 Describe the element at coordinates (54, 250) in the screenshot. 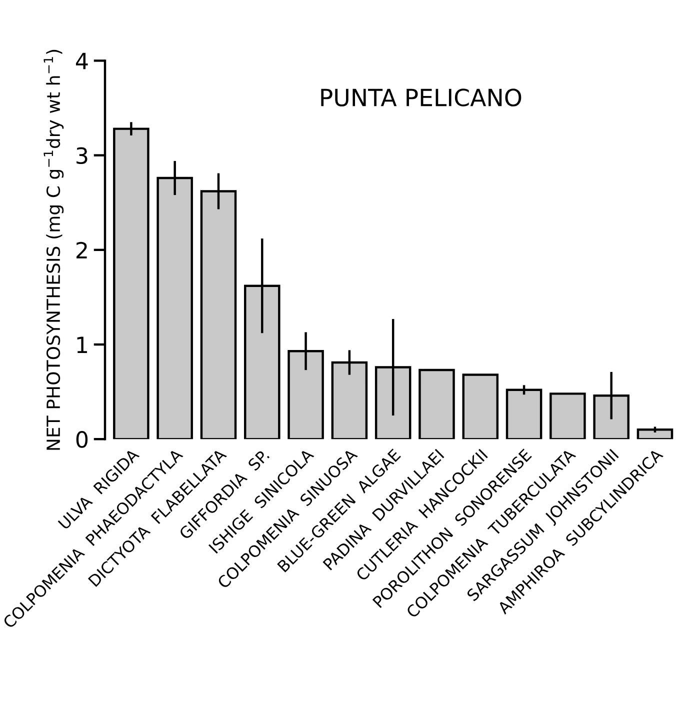

I see `y-axis-title: NET PHOTOSYNTHESIS (mg C g$^{−1}$dry wt h$^{−1}$)` at that location.